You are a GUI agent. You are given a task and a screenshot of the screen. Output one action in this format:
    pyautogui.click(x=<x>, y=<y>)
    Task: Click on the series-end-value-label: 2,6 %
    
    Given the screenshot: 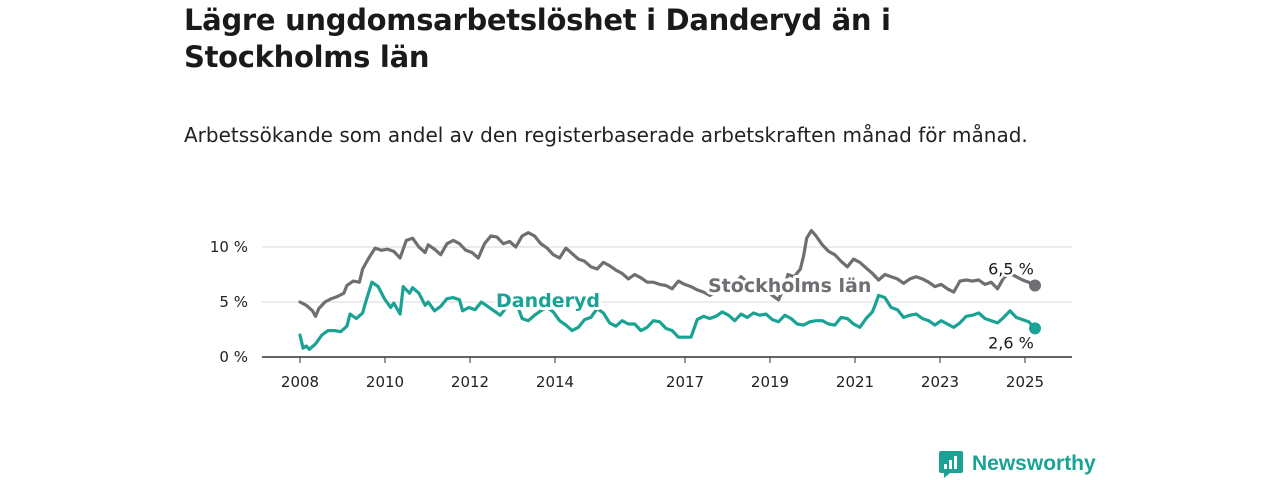 What is the action you would take?
    pyautogui.click(x=1011, y=342)
    